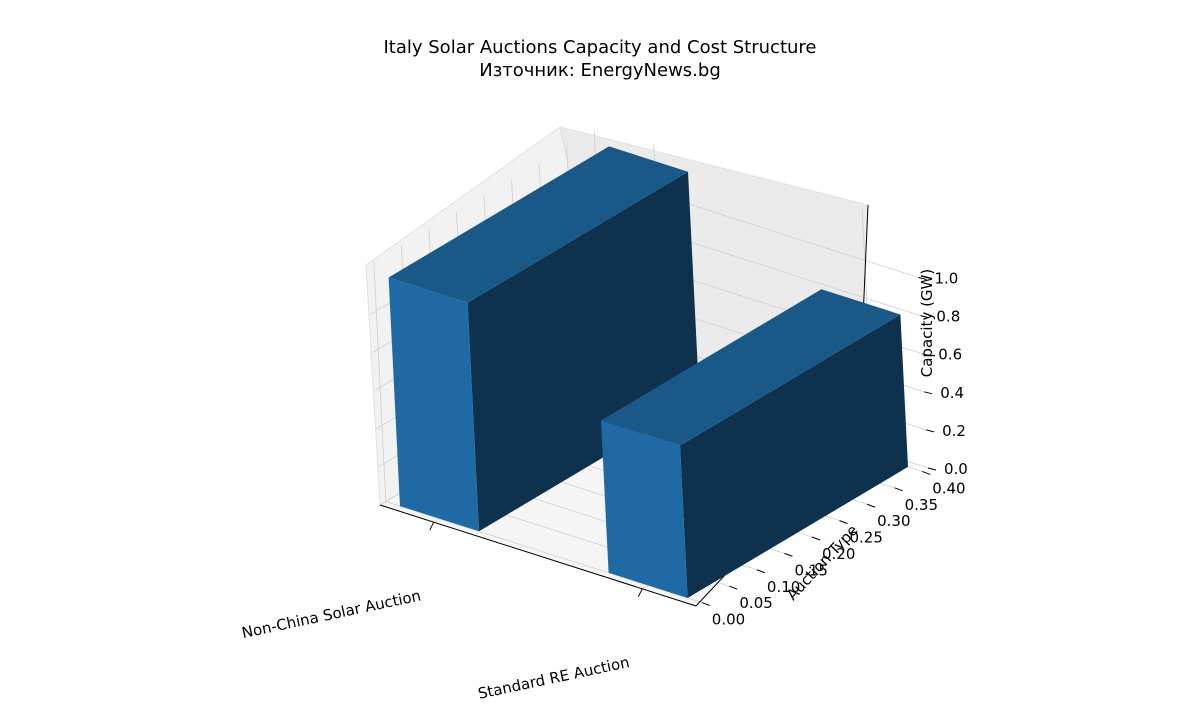 Image resolution: width=1200 pixels, height=720 pixels. What do you see at coordinates (538, 555) in the screenshot?
I see `x-axis-line` at bounding box center [538, 555].